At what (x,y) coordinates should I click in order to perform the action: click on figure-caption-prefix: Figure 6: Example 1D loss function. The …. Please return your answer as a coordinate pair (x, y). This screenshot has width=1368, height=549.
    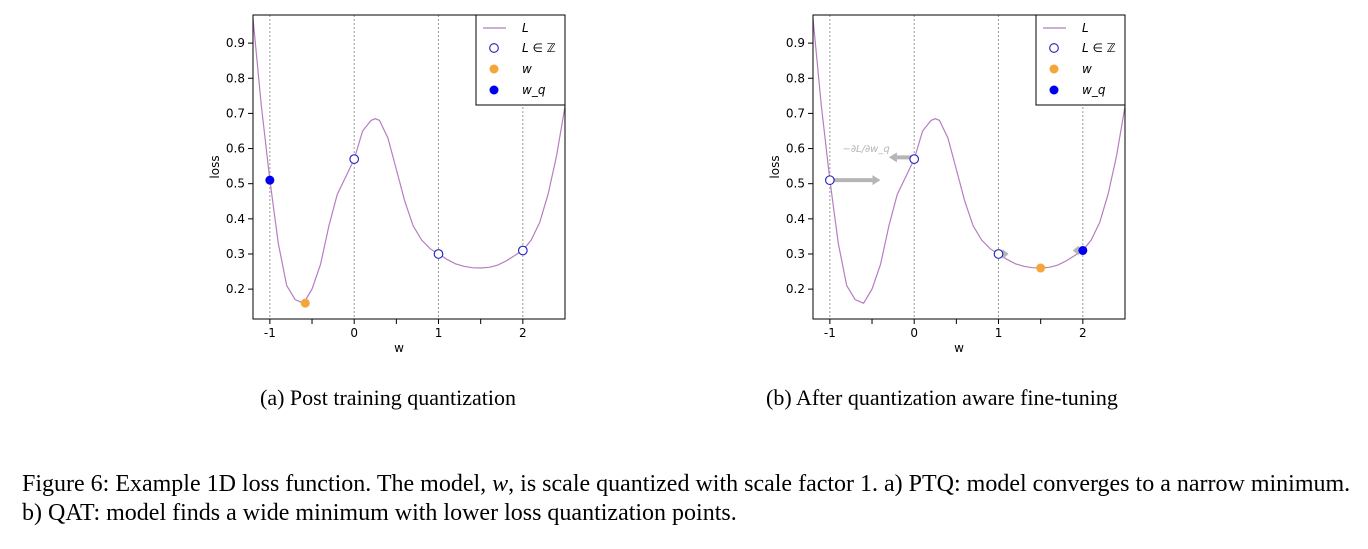
    Looking at the image, I should click on (257, 484).